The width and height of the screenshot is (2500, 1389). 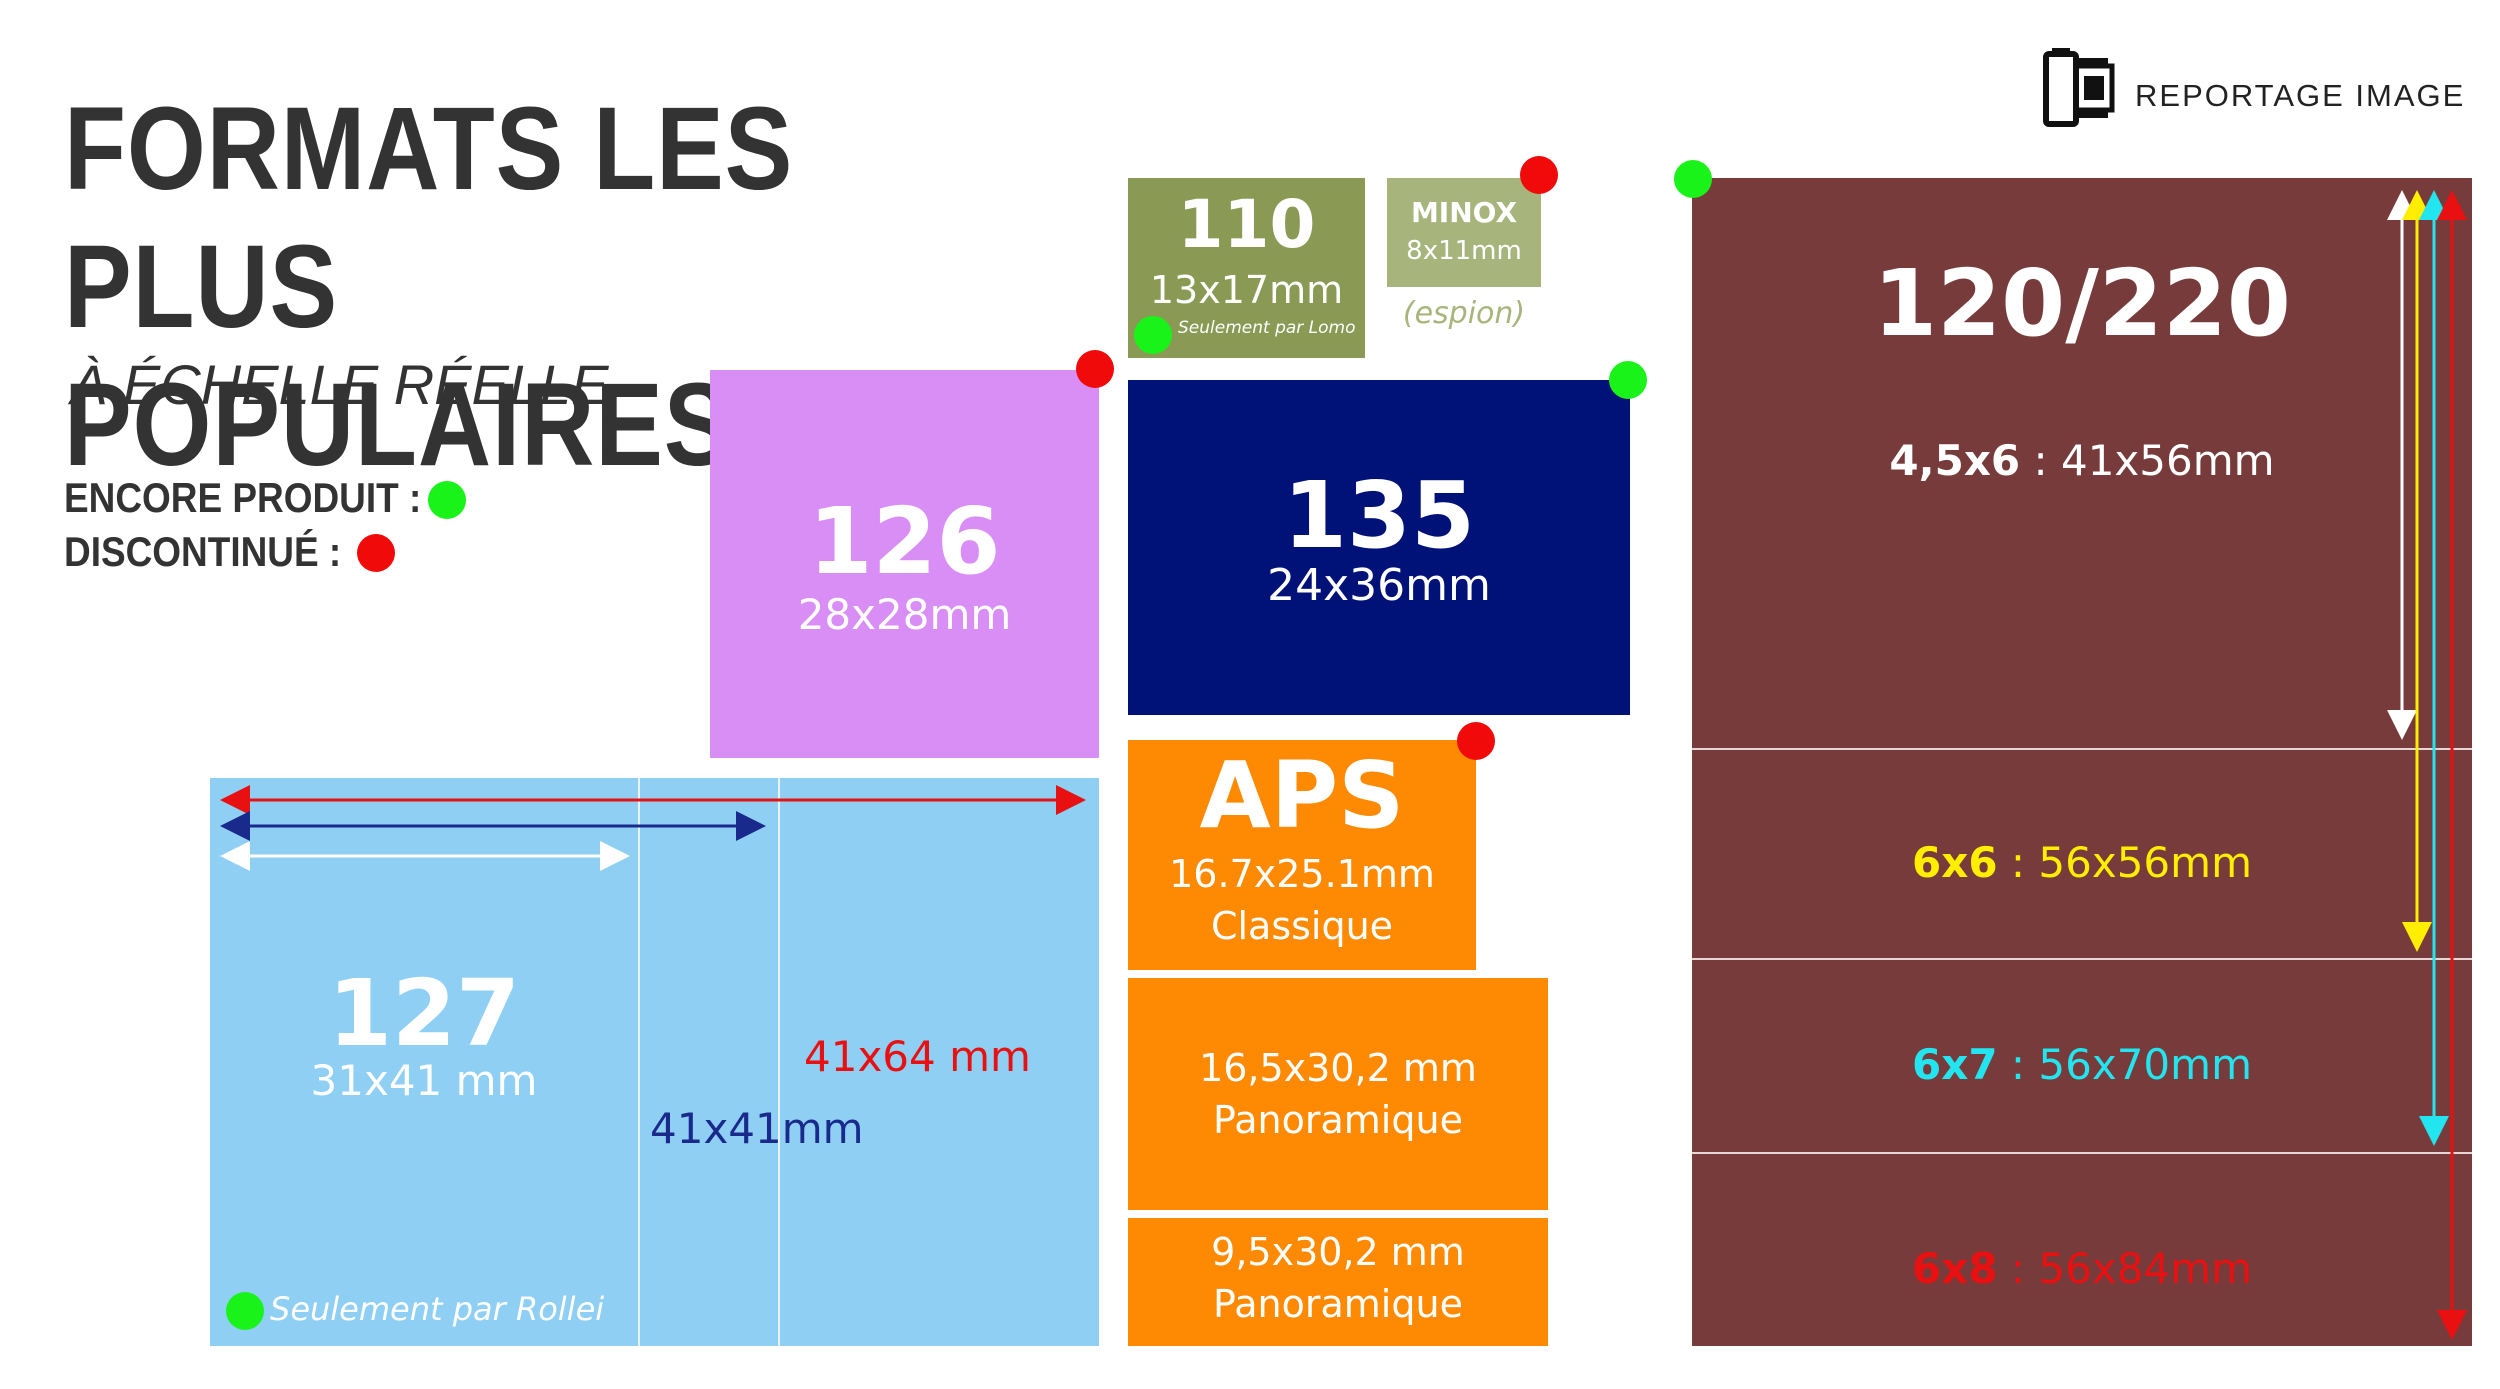 I want to click on size-6x8-name: 6x8, so click(x=1955, y=1268).